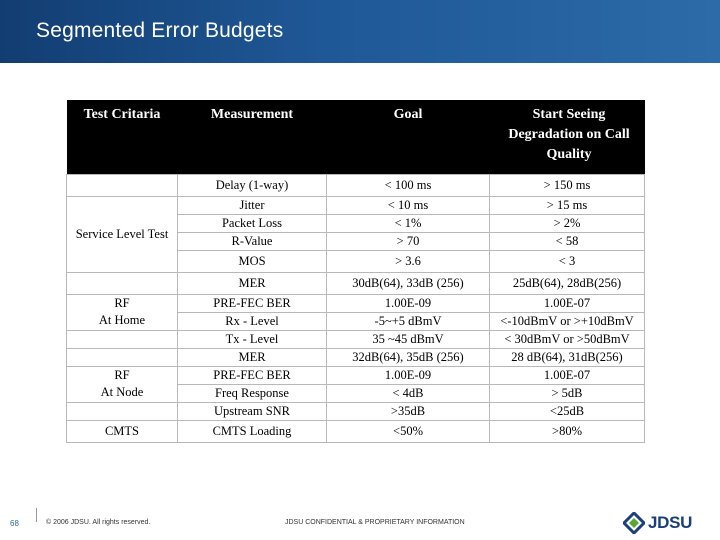  What do you see at coordinates (252, 185) in the screenshot?
I see `measurement-cell: Delay (1-way)` at bounding box center [252, 185].